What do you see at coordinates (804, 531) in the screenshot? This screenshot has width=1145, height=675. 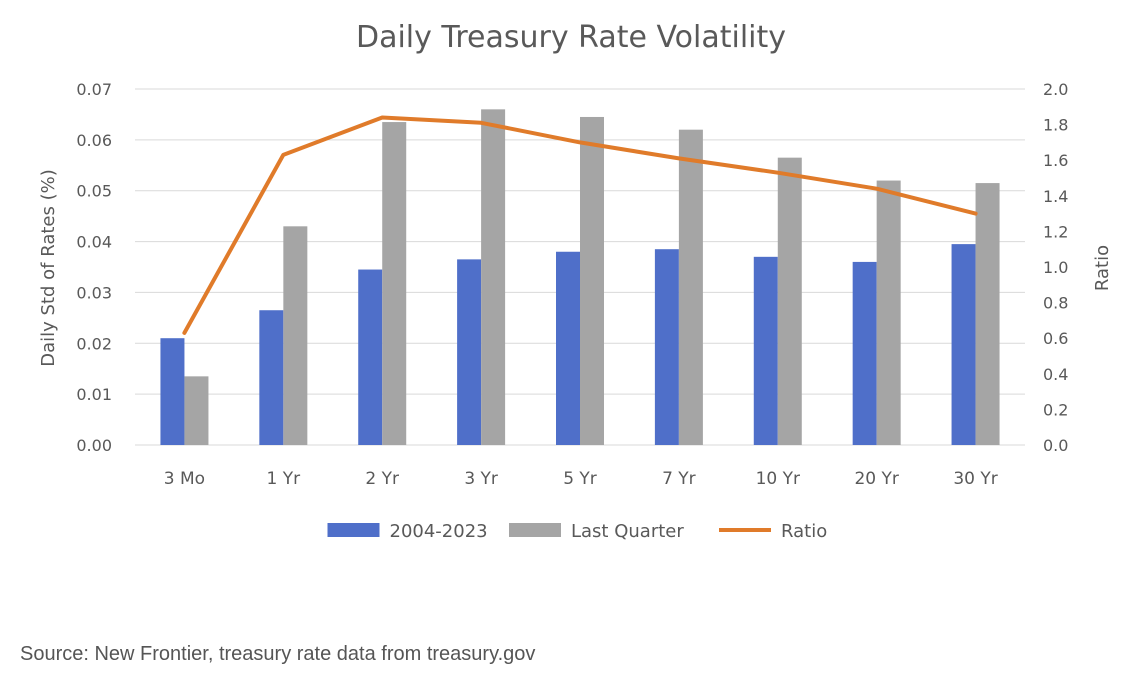 I see `legend-label: Ratio` at bounding box center [804, 531].